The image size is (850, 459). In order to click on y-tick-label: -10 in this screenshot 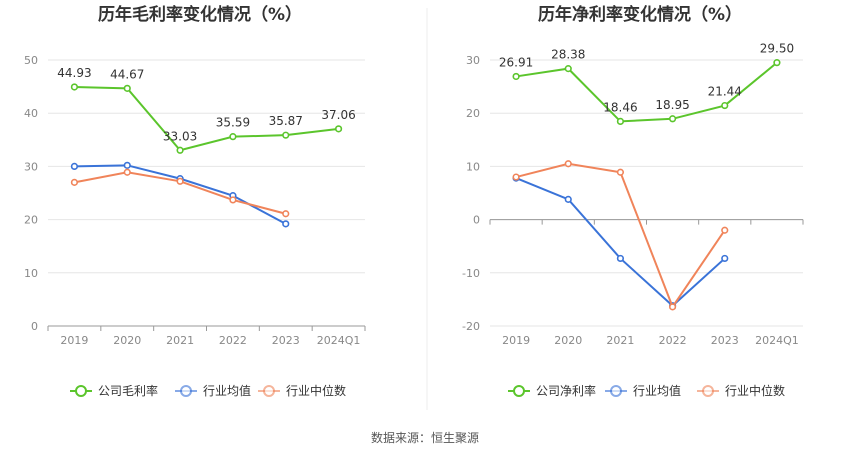, I will do `click(471, 273)`.